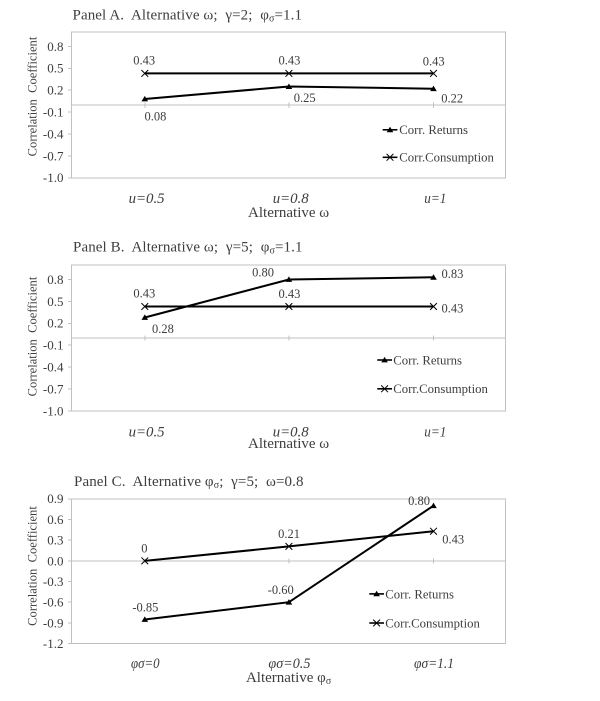 The height and width of the screenshot is (701, 600). What do you see at coordinates (188, 16) in the screenshot?
I see `svg-text:Panel A. Alternative ω; γ=2;: Panel A. Alternative ω; γ=2; φσ=1.1` at bounding box center [188, 16].